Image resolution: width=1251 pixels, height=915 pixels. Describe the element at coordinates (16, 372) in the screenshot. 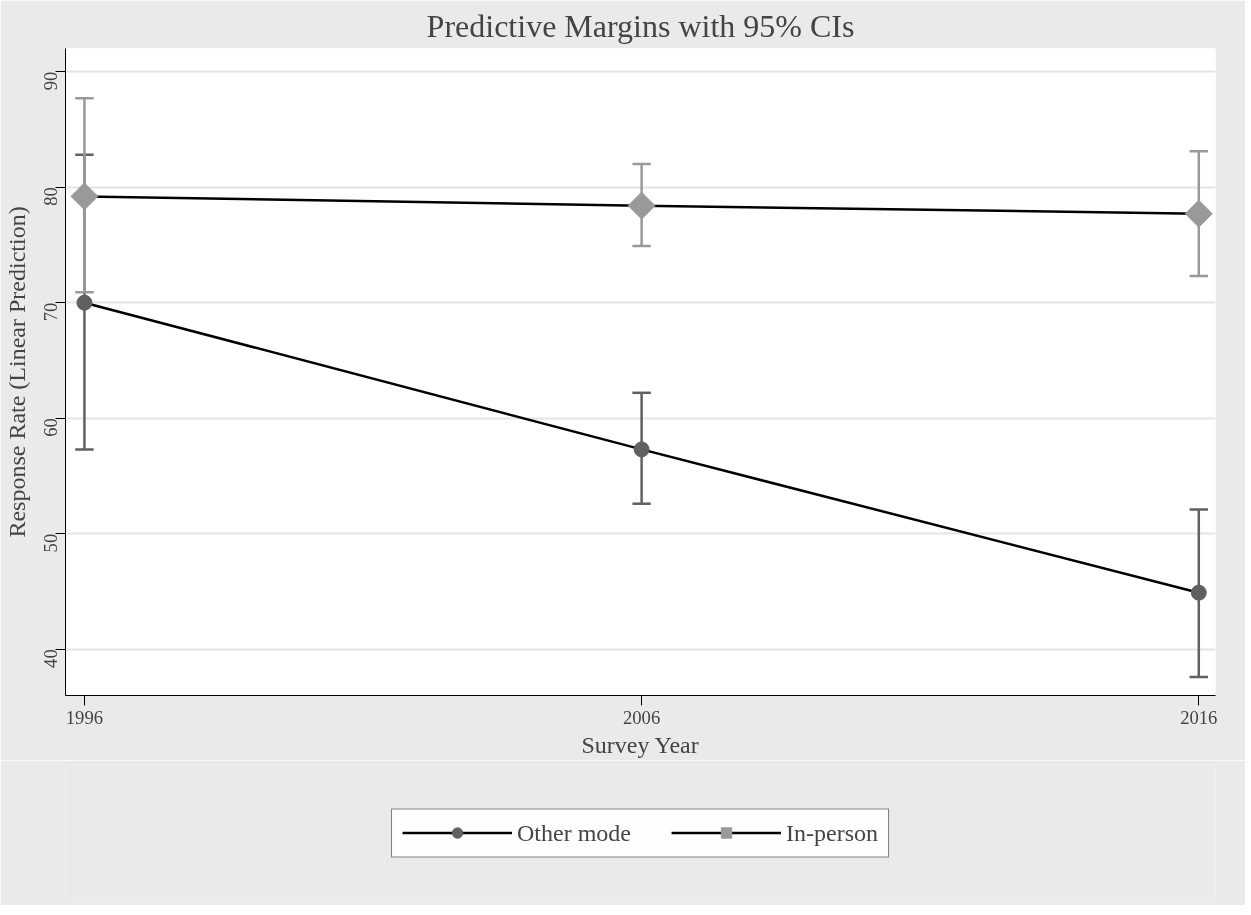

I see `y-axis-title: Response Rate (Linear Prediction)` at that location.